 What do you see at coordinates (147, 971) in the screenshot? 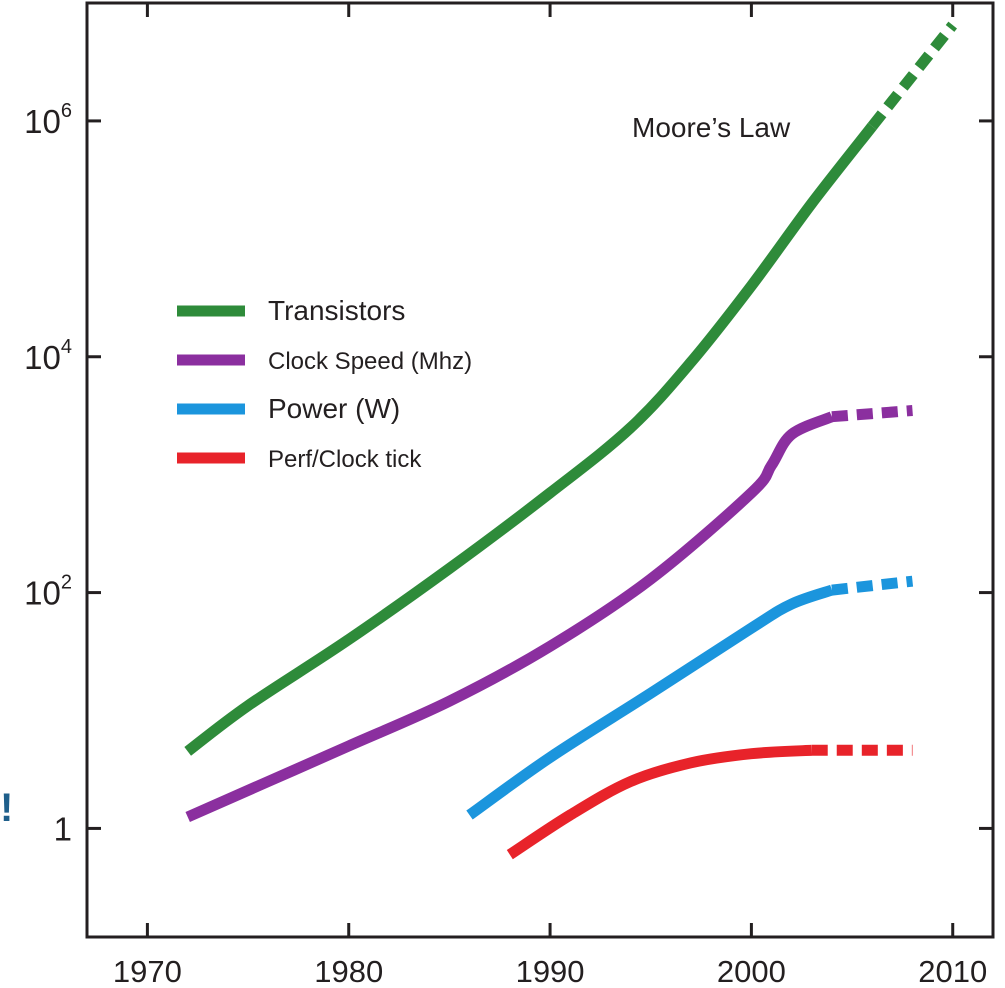
I see `x-tick-label: 1970` at bounding box center [147, 971].